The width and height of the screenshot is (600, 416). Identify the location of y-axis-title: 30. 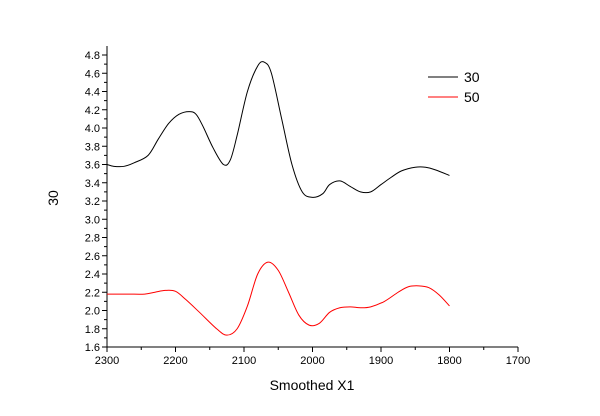
(53, 198).